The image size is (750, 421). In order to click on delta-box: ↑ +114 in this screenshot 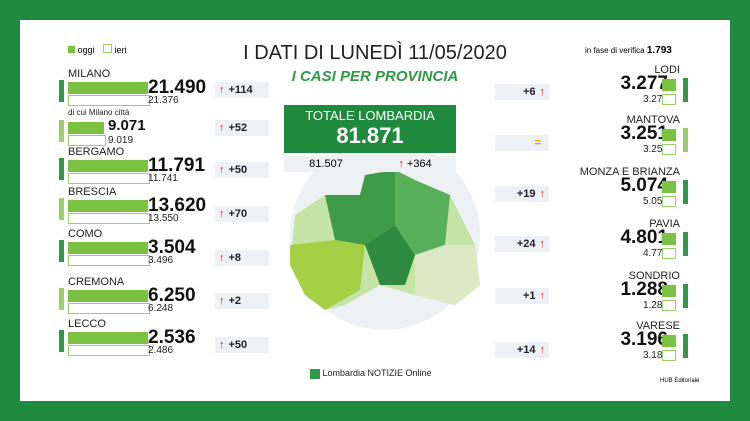, I will do `click(242, 90)`.